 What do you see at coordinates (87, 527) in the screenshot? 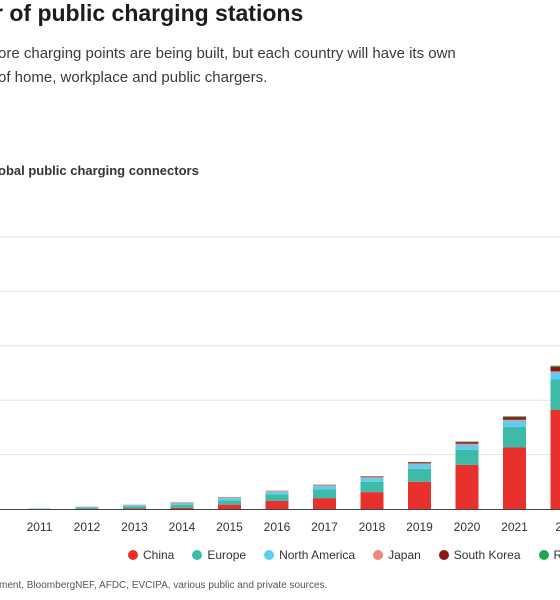
I see `x-tick-label: 2012` at bounding box center [87, 527].